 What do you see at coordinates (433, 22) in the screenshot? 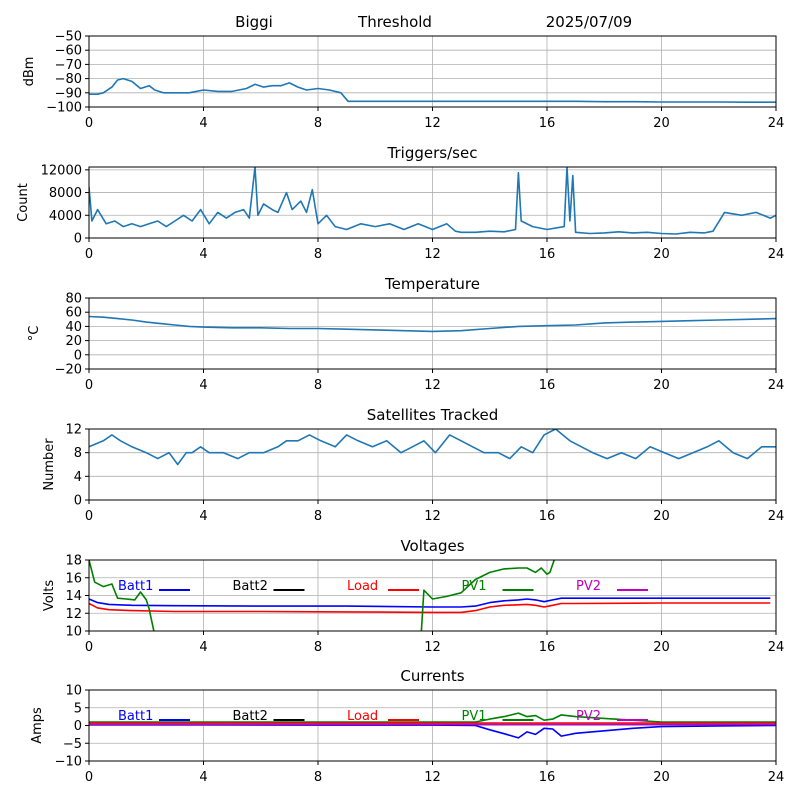
I see `figure-header: Biggi Threshold 2025/07/09` at bounding box center [433, 22].